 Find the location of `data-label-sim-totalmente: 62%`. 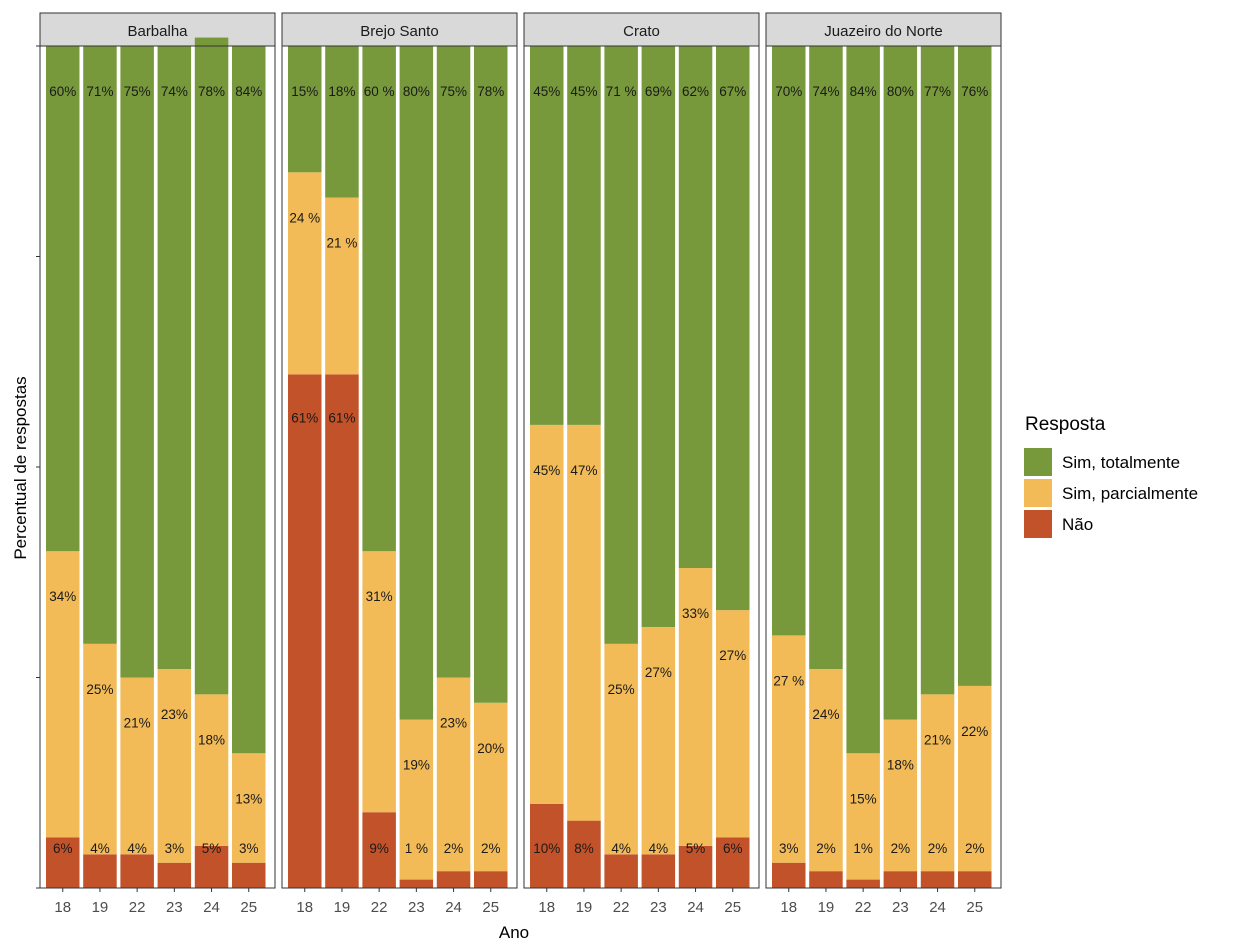

data-label-sim-totalmente: 62% is located at coordinates (695, 91).